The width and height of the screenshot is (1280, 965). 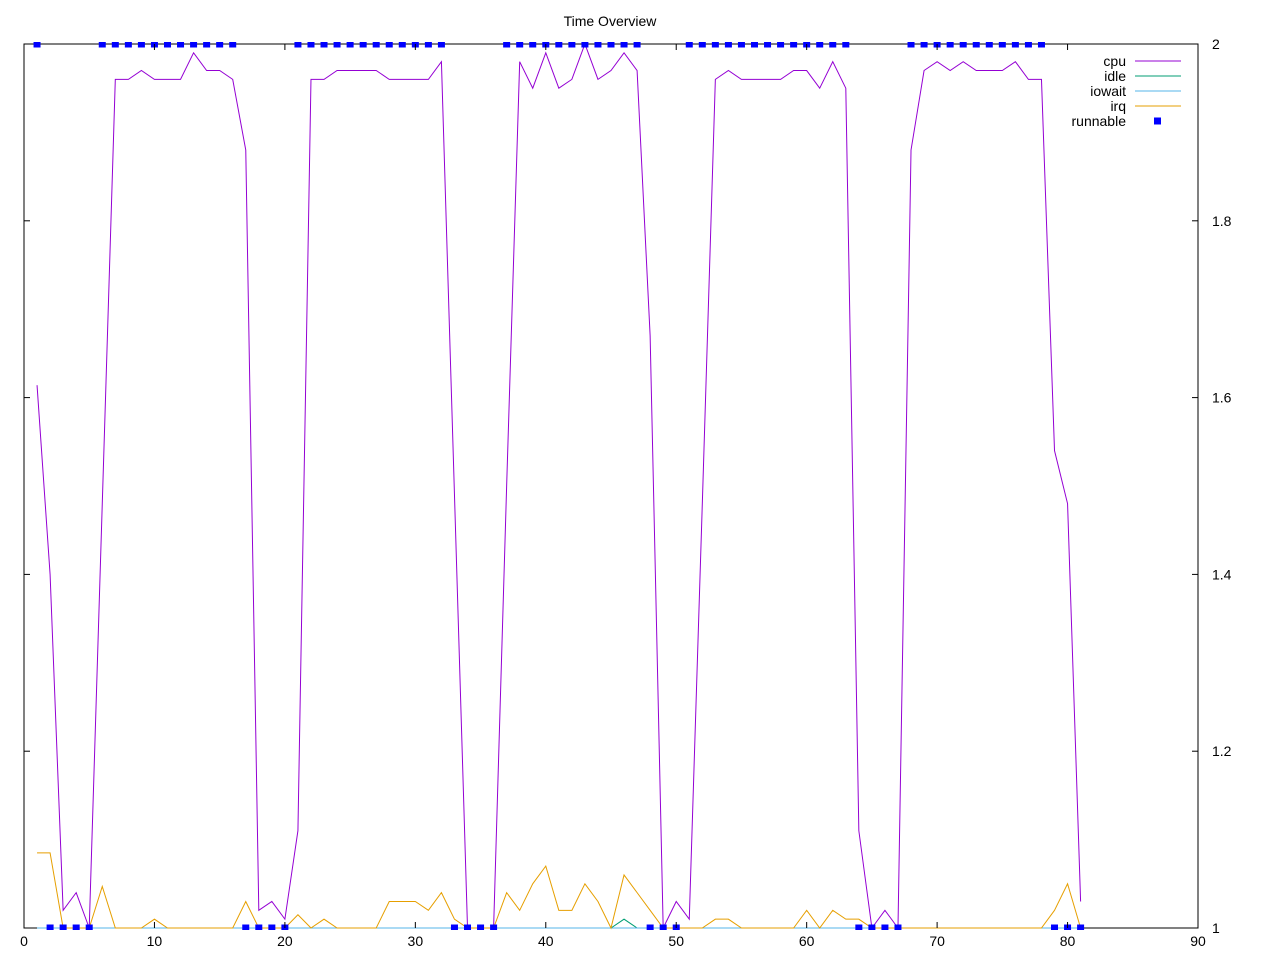 I want to click on y-tick-label: 1.8, so click(x=1222, y=221).